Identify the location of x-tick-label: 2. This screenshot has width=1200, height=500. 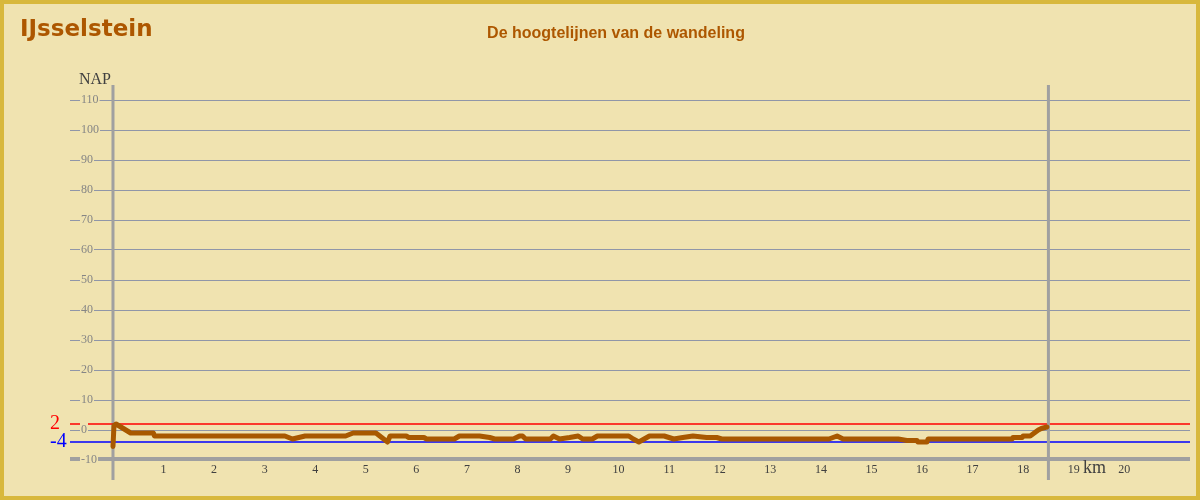
(214, 469).